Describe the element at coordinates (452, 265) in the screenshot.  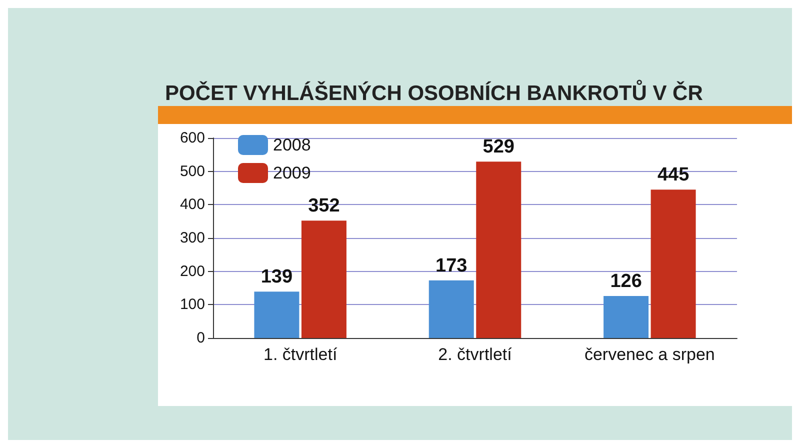
I see `data-label: 173` at that location.